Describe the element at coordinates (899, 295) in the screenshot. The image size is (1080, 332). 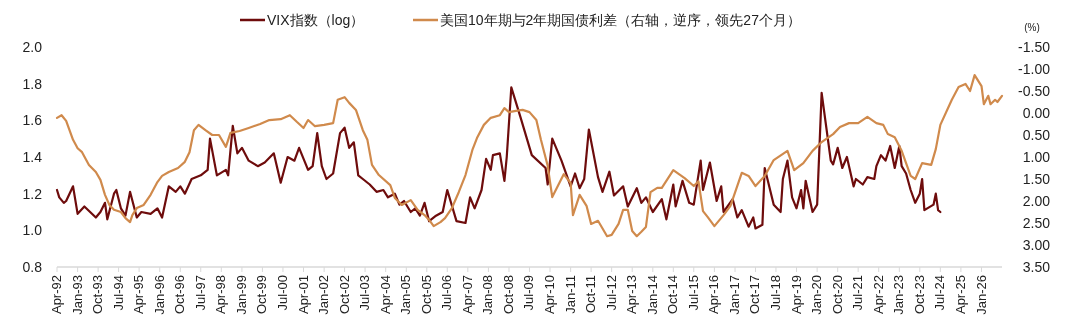
I see `x-tick-label: Jan-23` at that location.